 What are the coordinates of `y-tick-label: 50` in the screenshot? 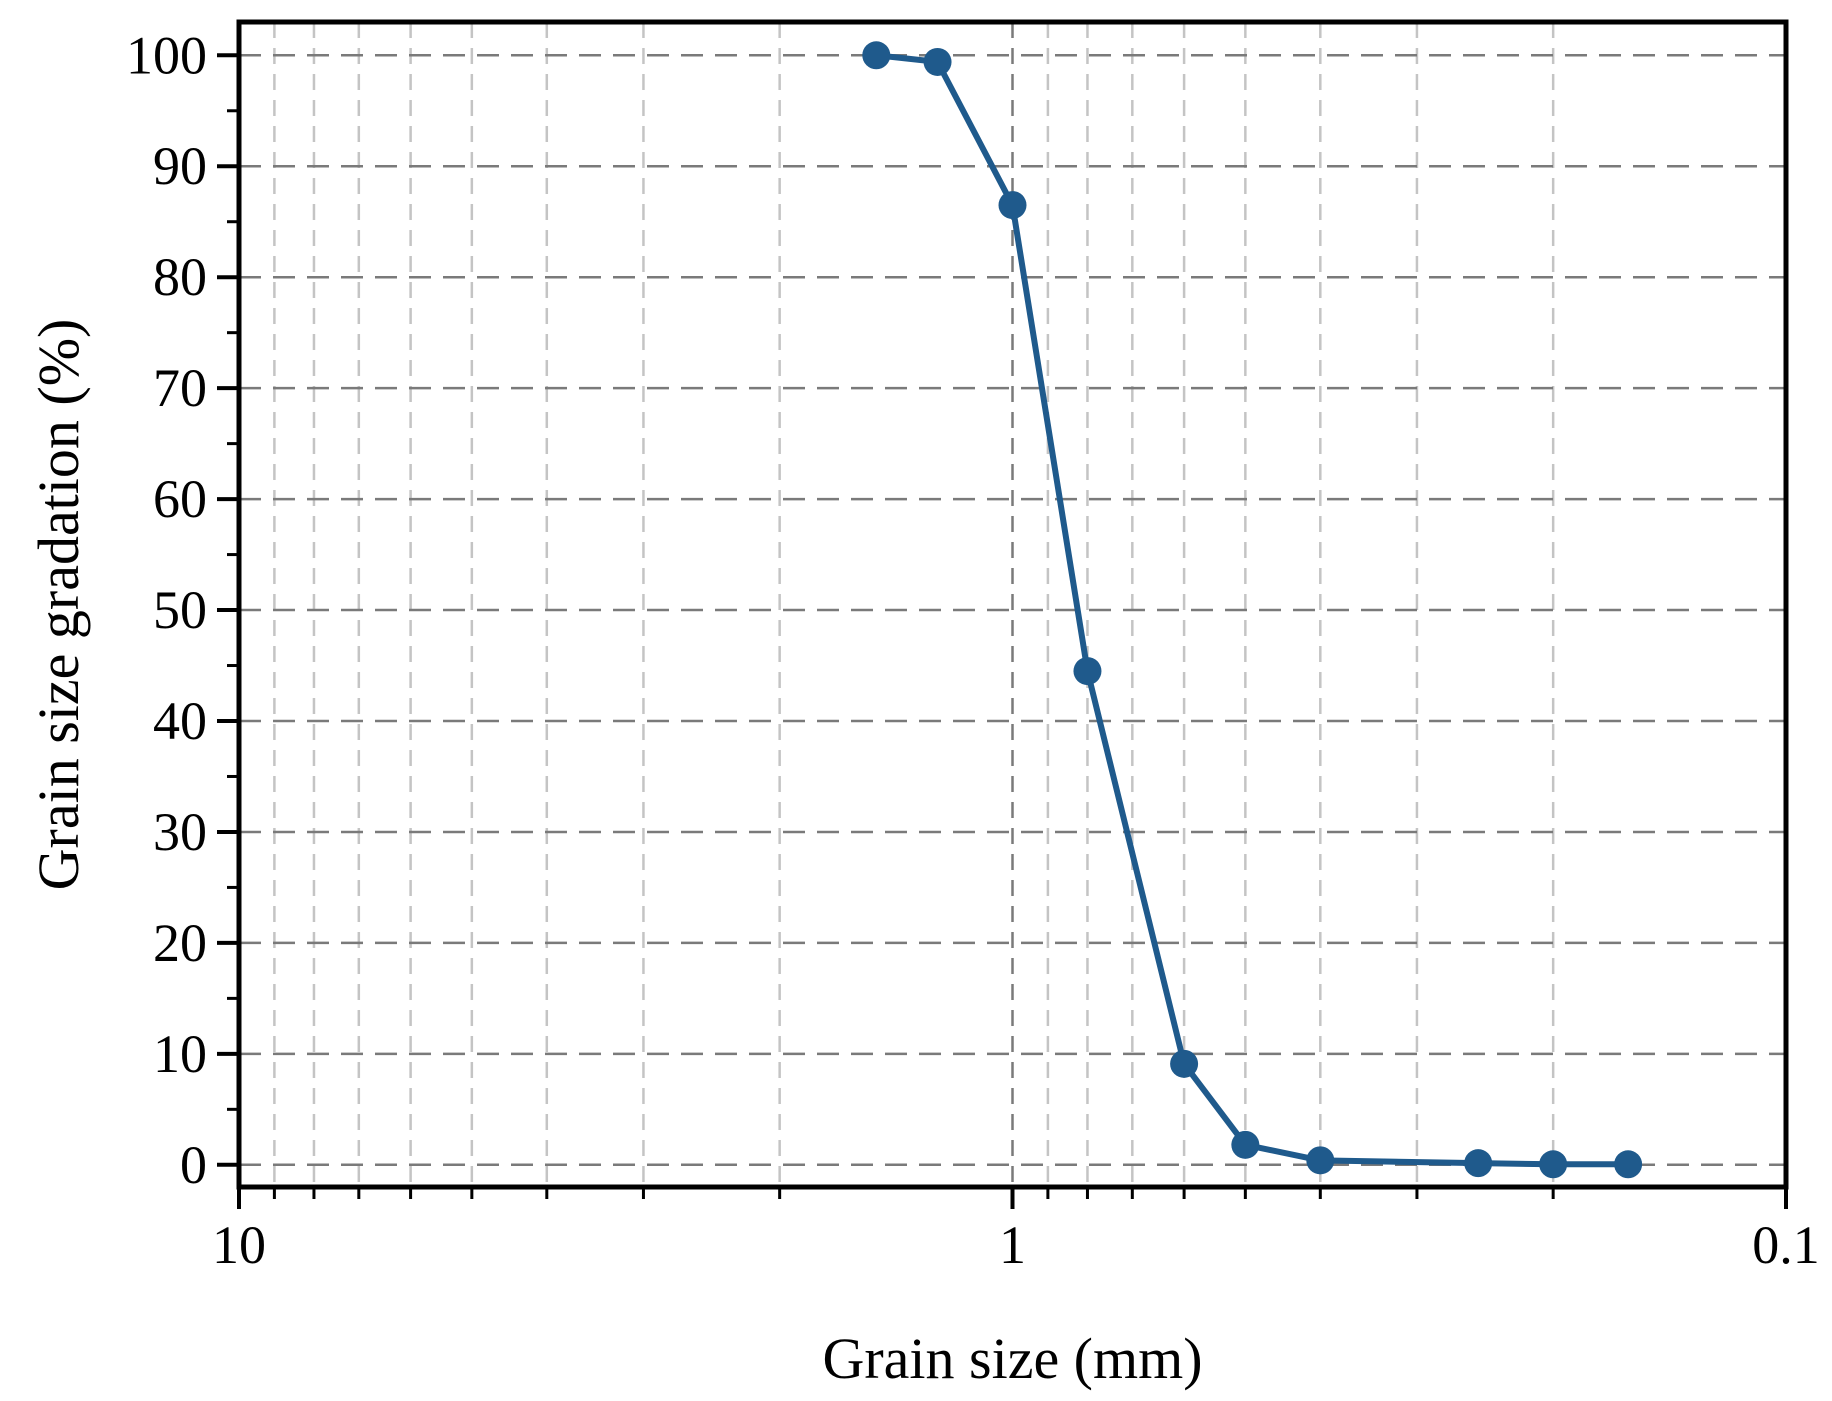 It's located at (180, 610).